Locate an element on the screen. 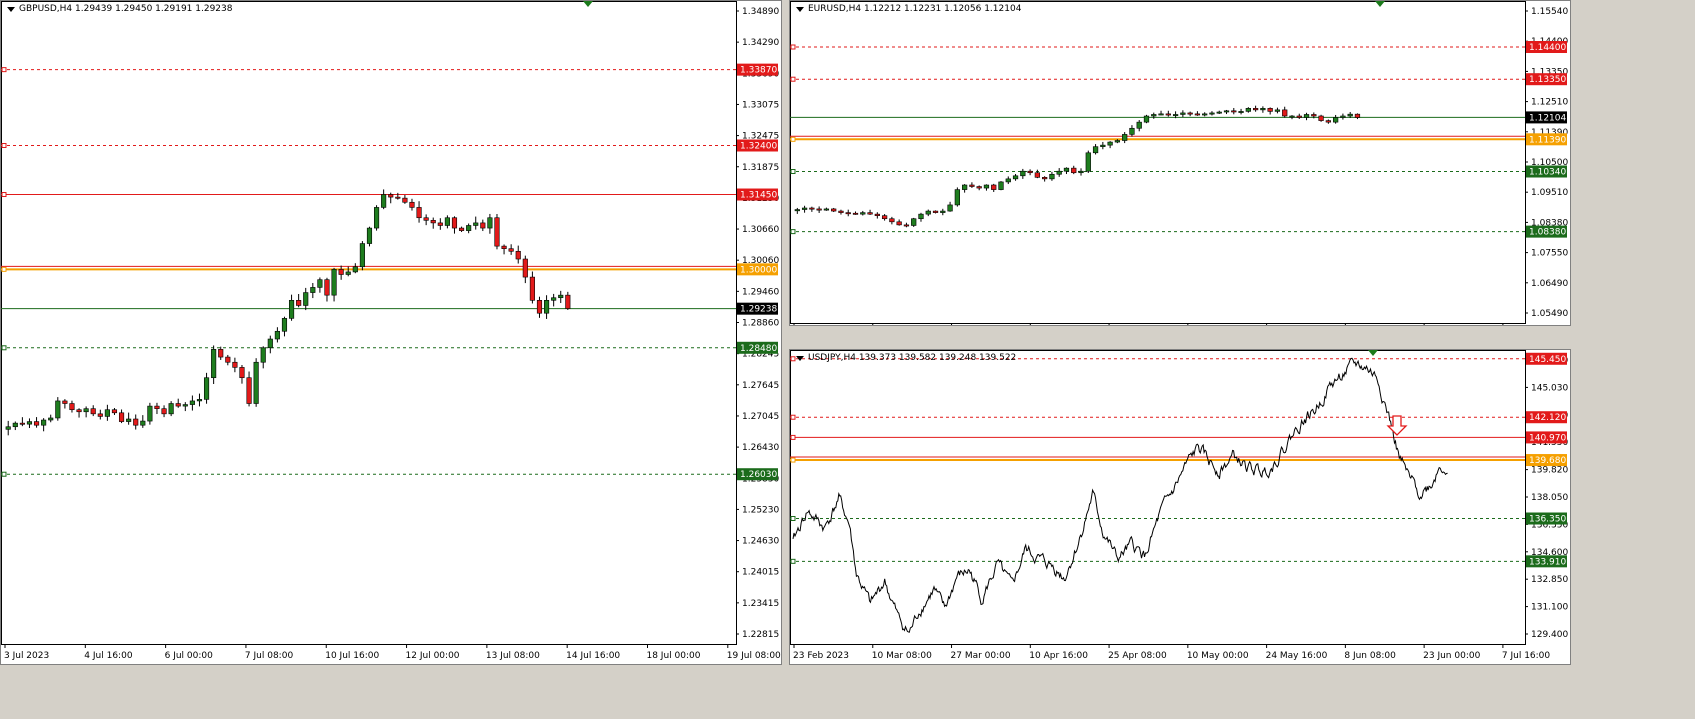  y-tick-label: 1.11390 is located at coordinates (1549, 133).